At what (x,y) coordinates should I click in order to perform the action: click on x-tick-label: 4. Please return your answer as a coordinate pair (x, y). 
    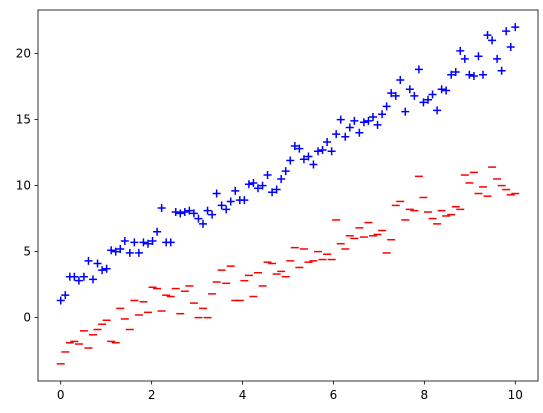
    Looking at the image, I should click on (243, 395).